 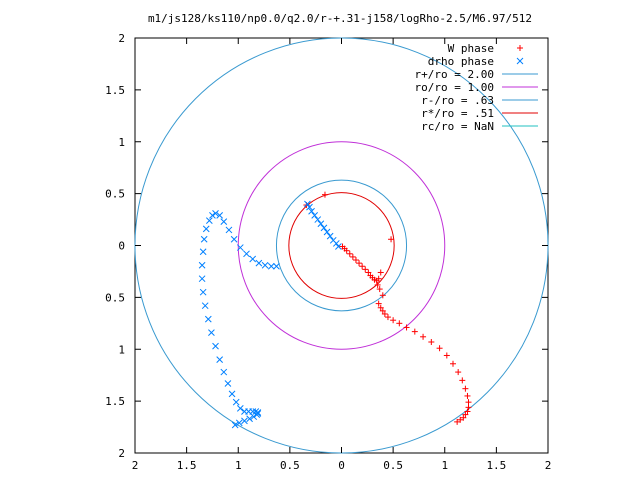 I want to click on legend-entry: r+/ro = 2.00, so click(x=476, y=74).